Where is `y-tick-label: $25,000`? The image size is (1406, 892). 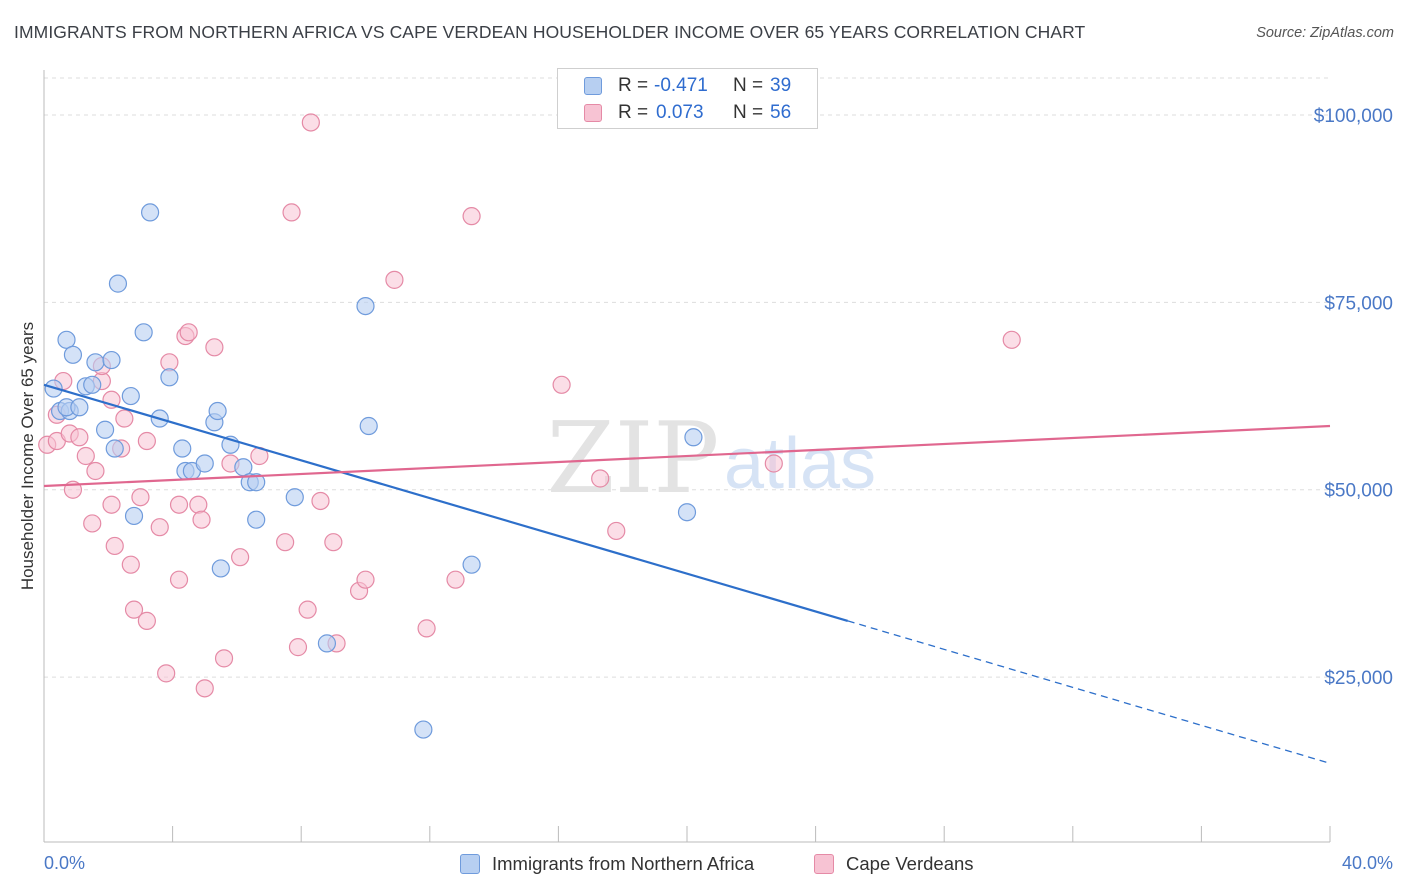 y-tick-label: $25,000 is located at coordinates (1358, 678).